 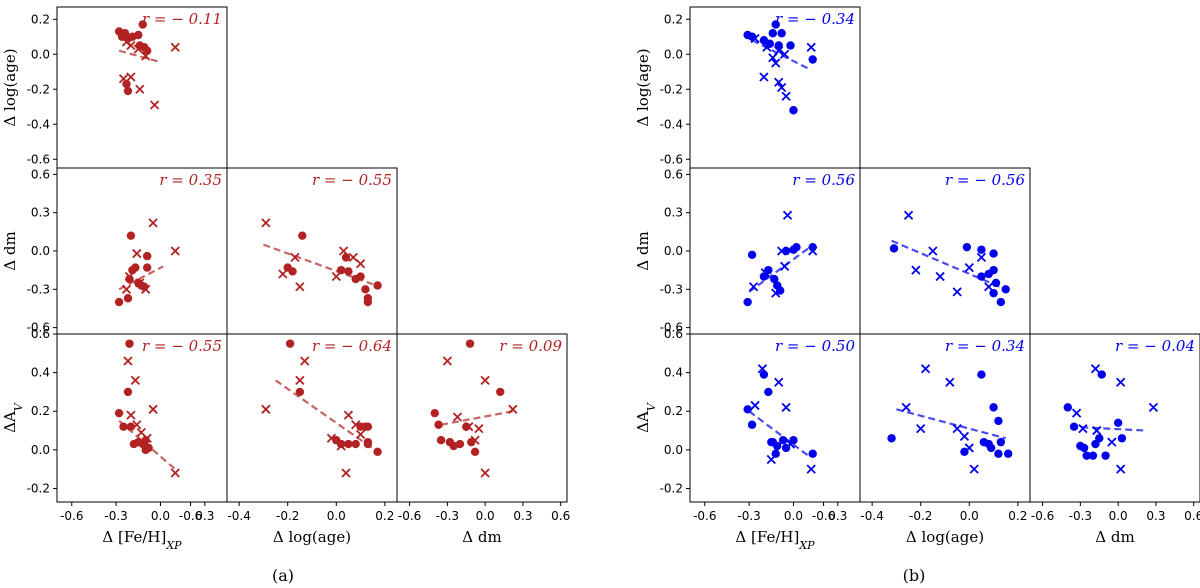 I want to click on y-tick-label: 0.6, so click(x=40, y=174).